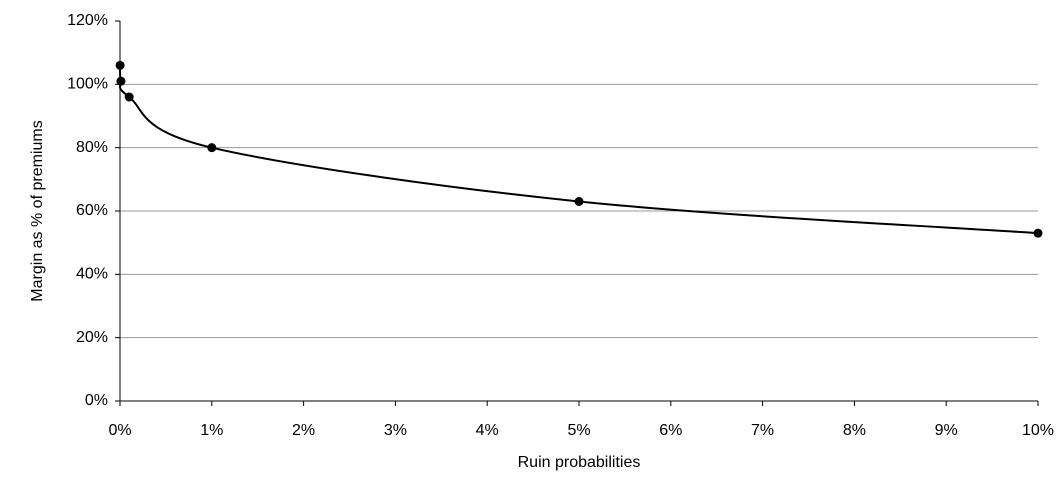  Describe the element at coordinates (946, 430) in the screenshot. I see `x-tick-label: 9%` at that location.